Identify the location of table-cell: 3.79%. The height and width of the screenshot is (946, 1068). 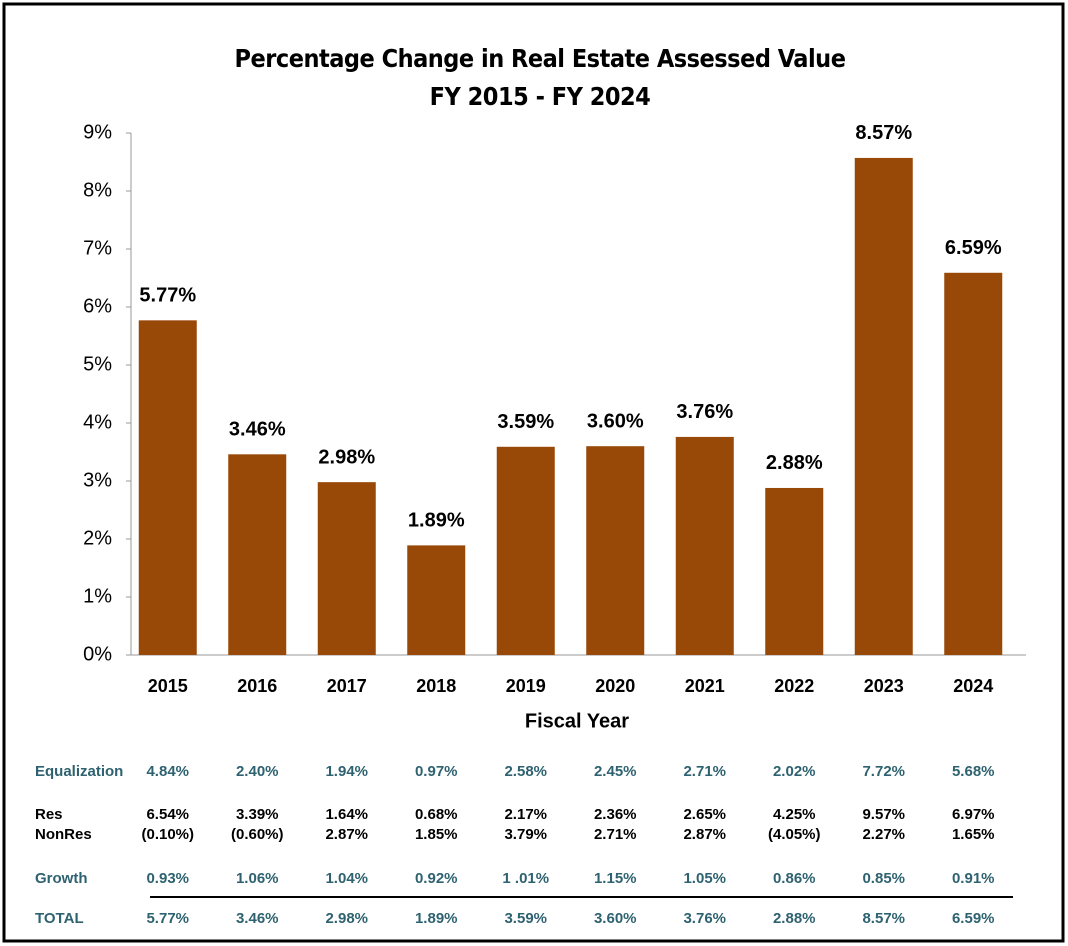
(525, 834).